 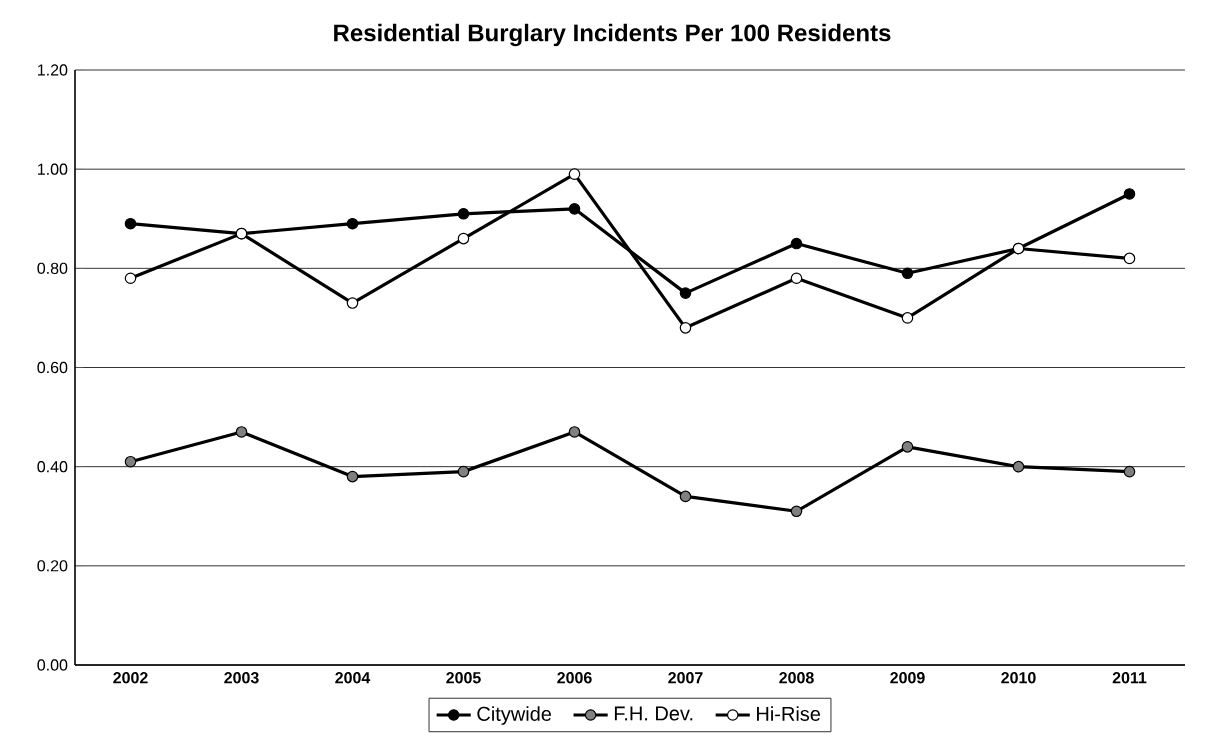 What do you see at coordinates (353, 678) in the screenshot?
I see `x-tick-label: 2004` at bounding box center [353, 678].